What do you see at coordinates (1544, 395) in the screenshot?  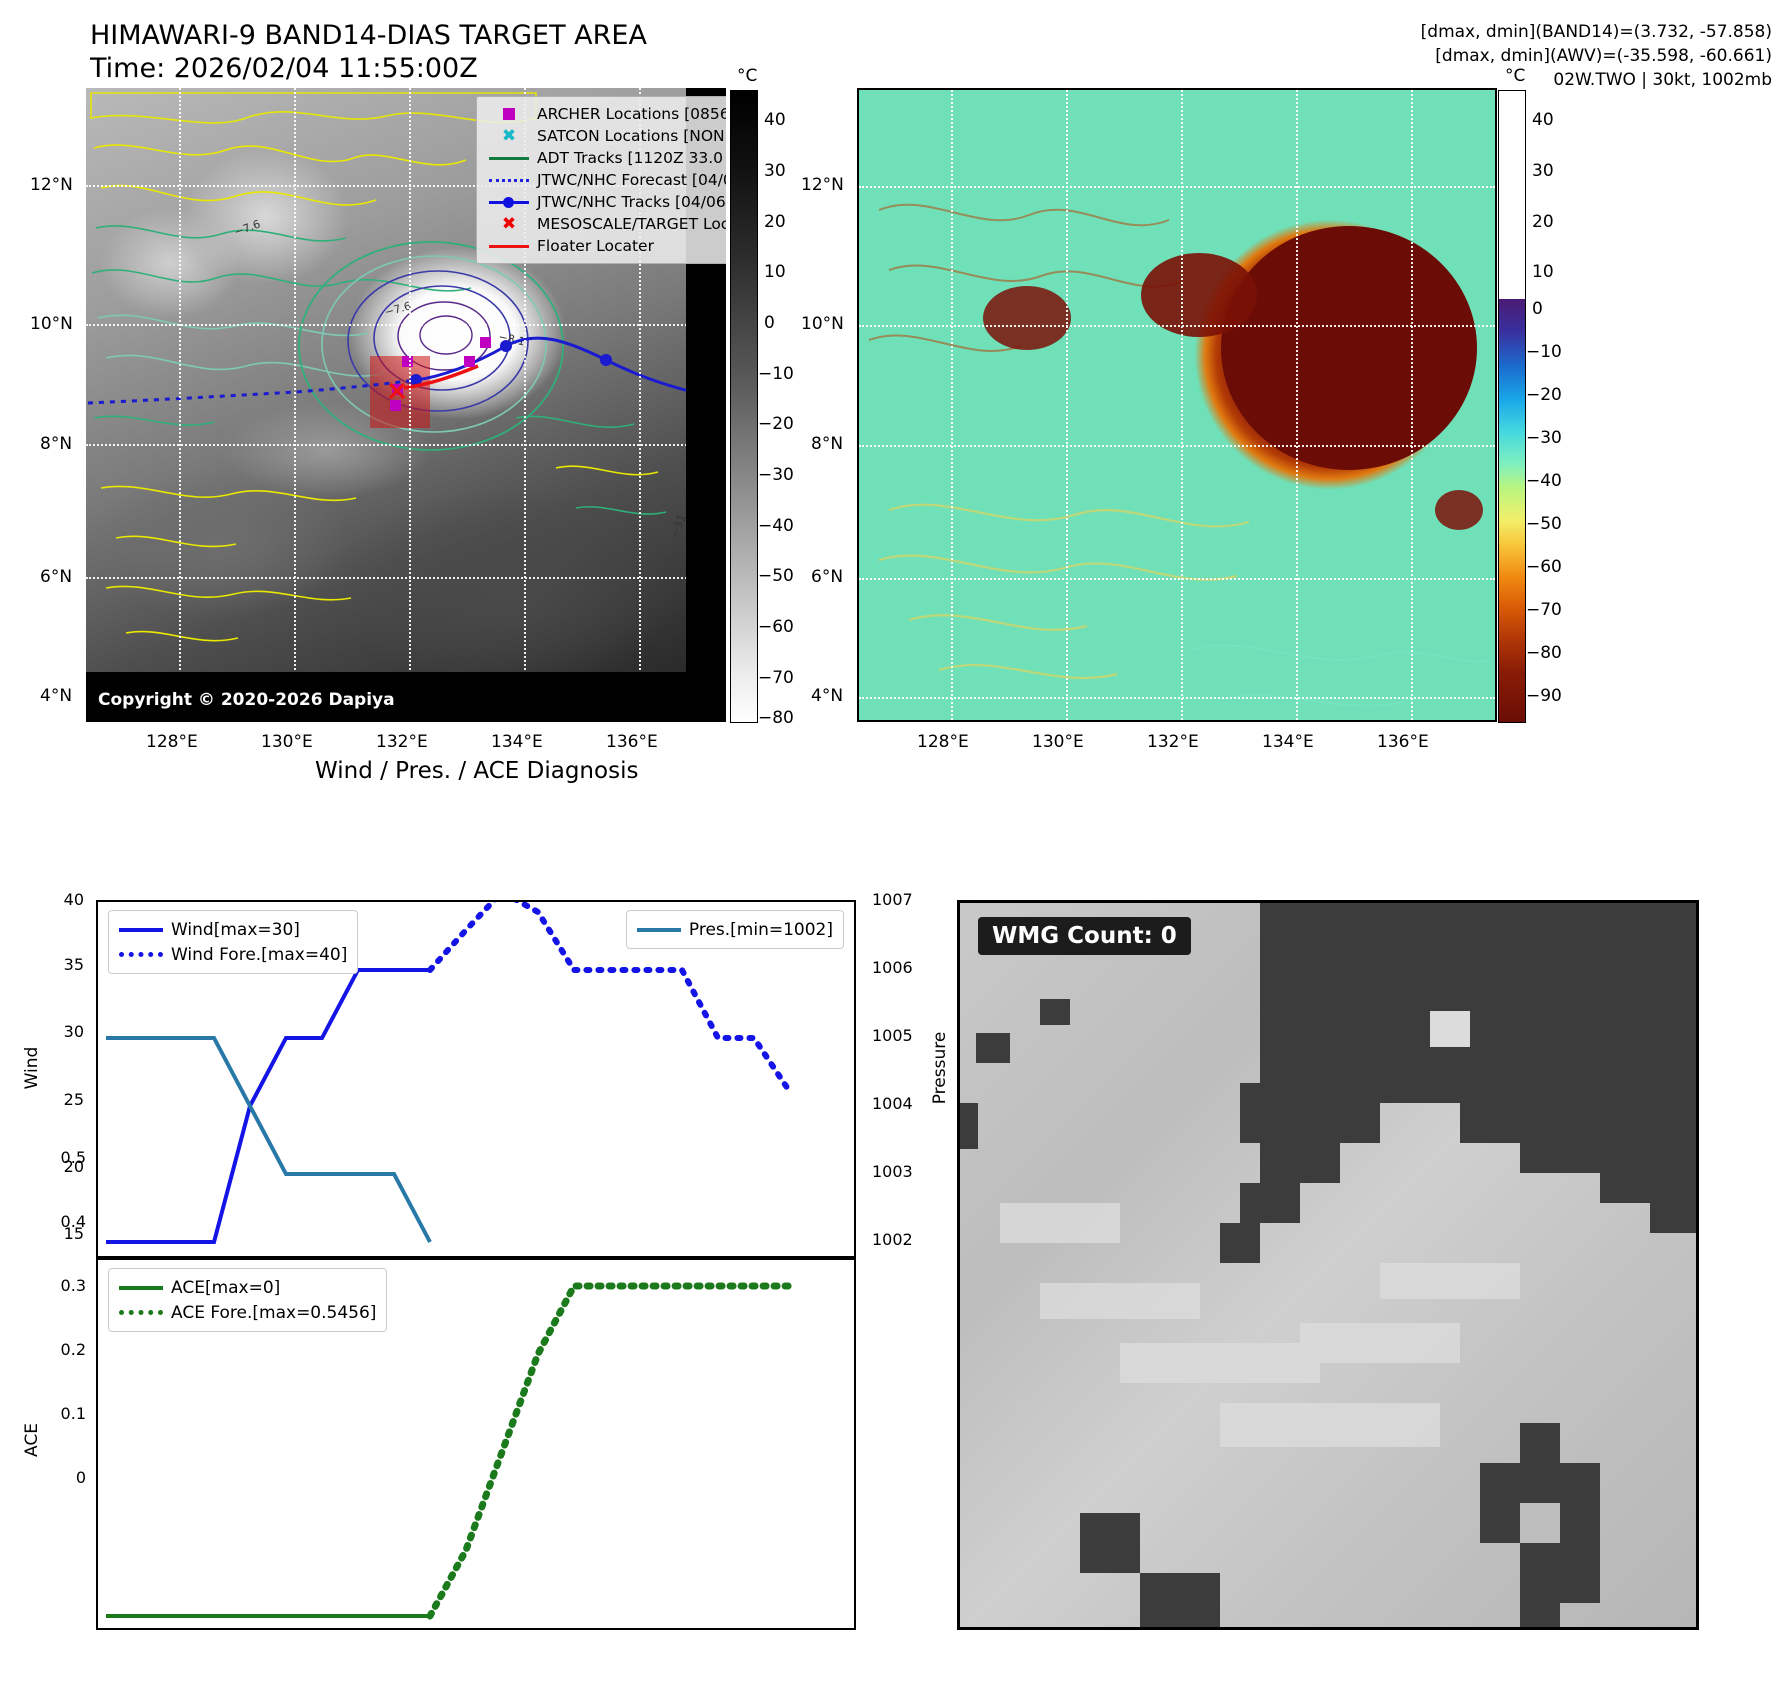 I see `awv-cb-tick-m20: −20` at bounding box center [1544, 395].